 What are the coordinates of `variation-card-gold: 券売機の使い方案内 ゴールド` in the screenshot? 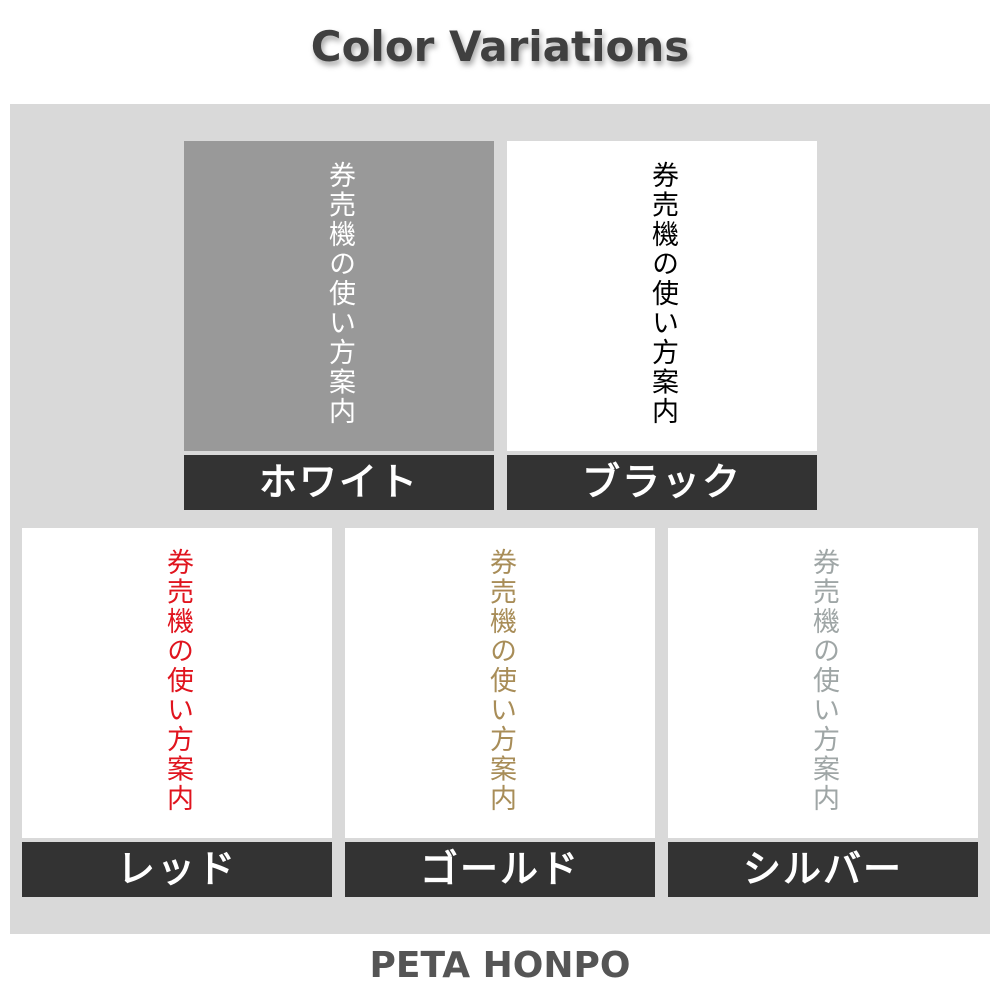 It's located at (500, 712).